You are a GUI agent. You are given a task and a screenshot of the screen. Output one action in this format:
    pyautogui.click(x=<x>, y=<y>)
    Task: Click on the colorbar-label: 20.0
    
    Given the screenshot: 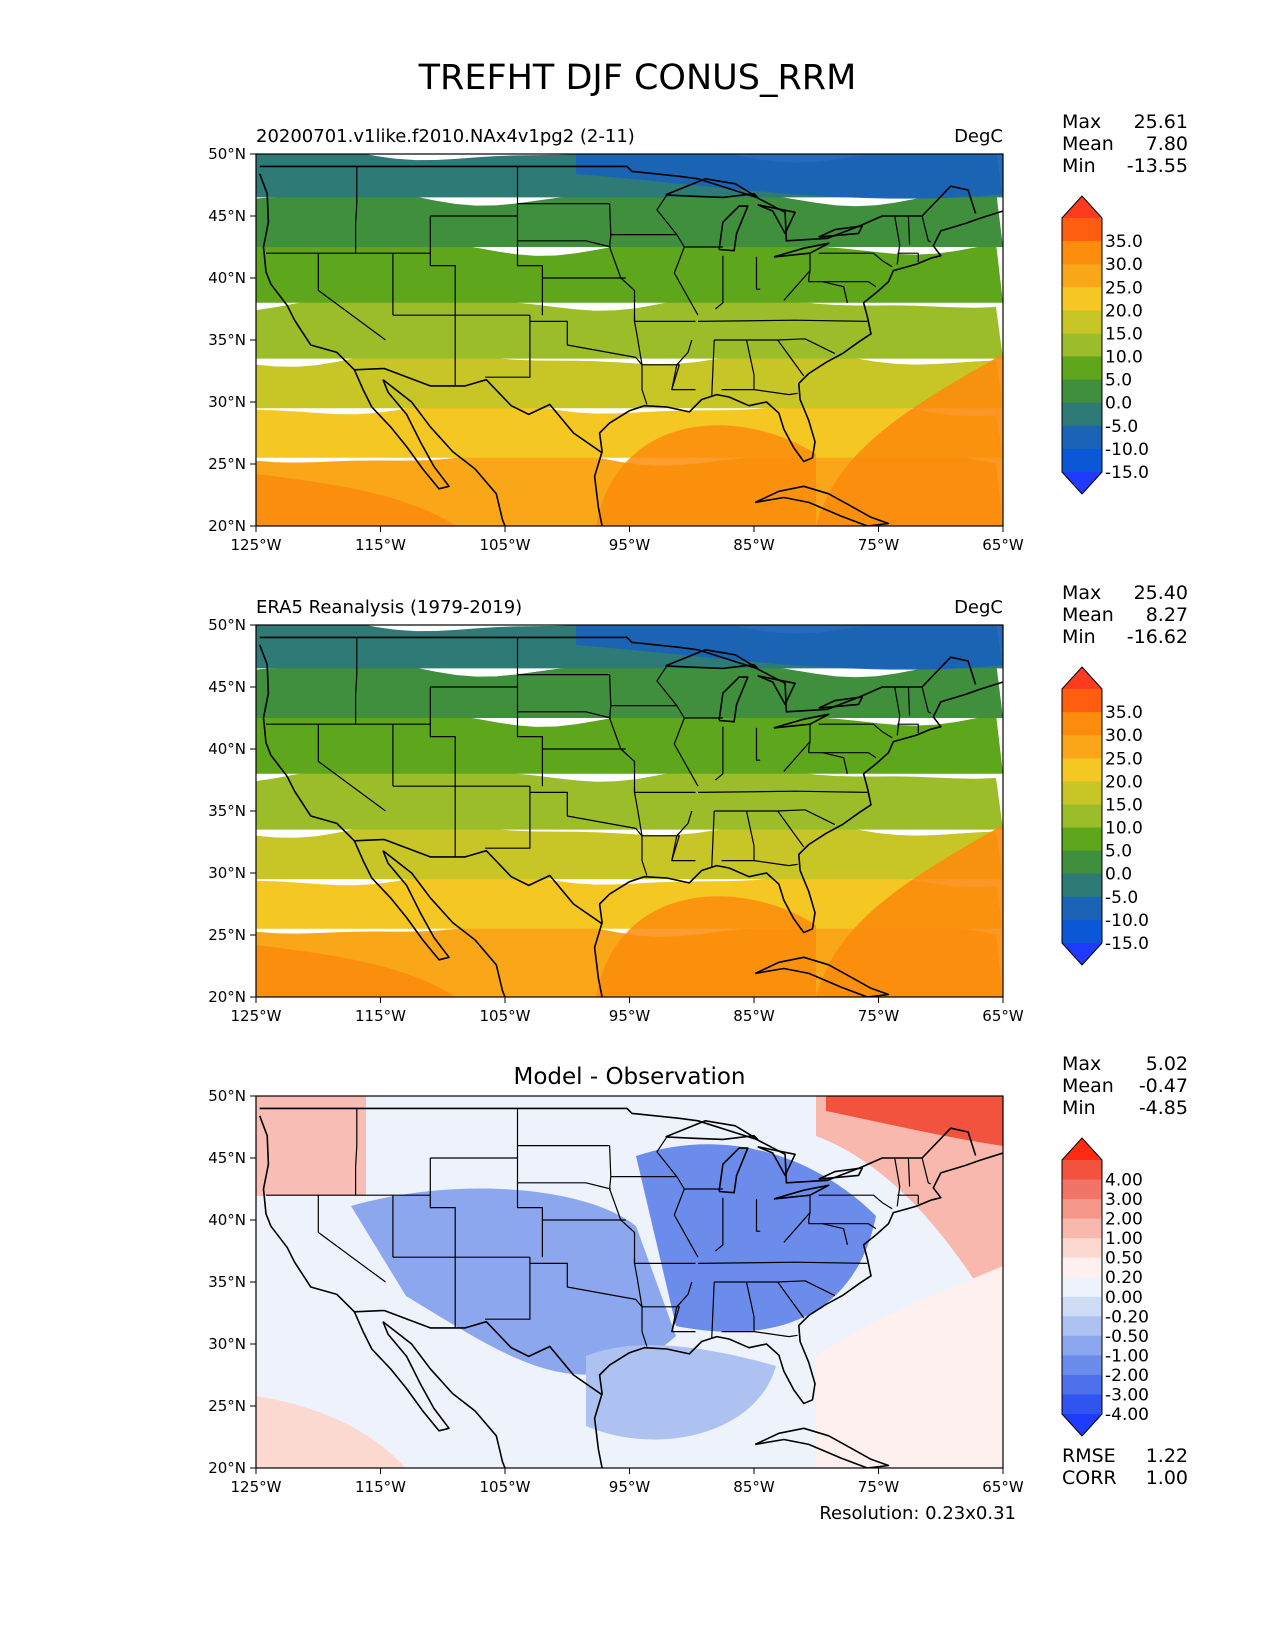 What is the action you would take?
    pyautogui.click(x=1124, y=311)
    